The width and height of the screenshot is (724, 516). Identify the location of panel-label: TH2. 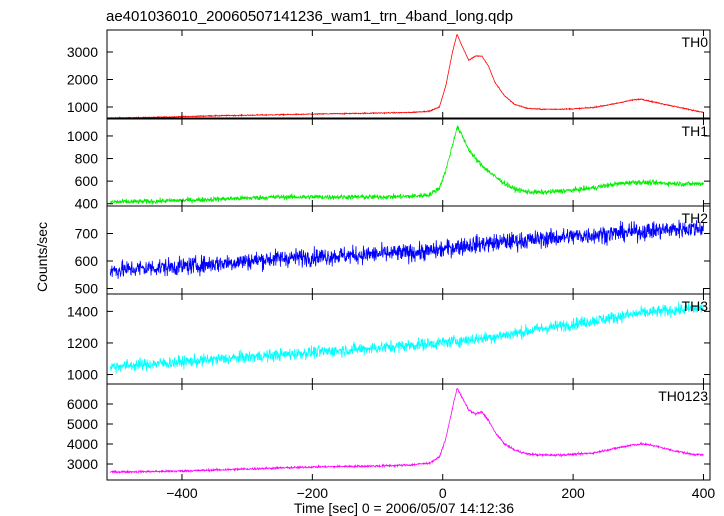
(695, 218).